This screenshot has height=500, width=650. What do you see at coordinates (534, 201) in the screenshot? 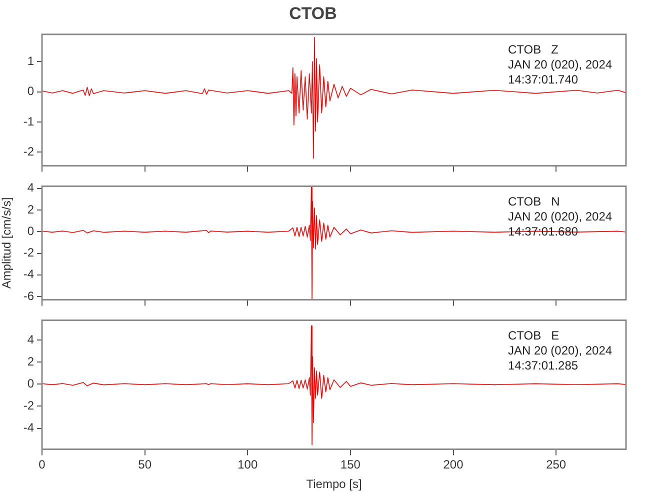
I see `annotation: CTOB N` at bounding box center [534, 201].